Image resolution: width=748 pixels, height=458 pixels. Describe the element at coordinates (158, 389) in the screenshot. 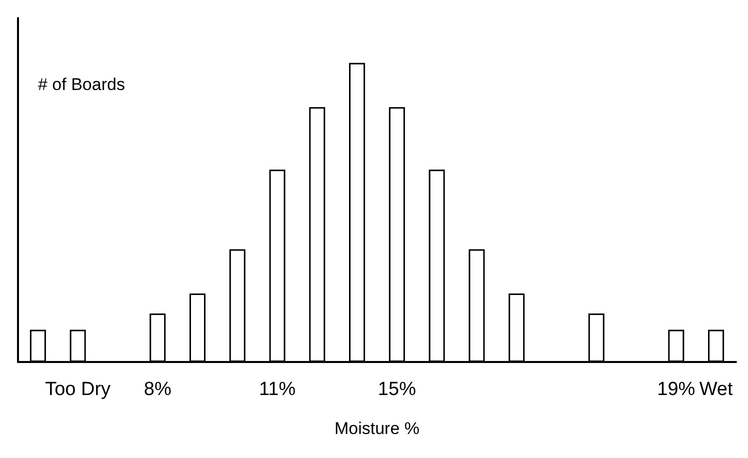

I see `x-tick-label: 8%` at that location.